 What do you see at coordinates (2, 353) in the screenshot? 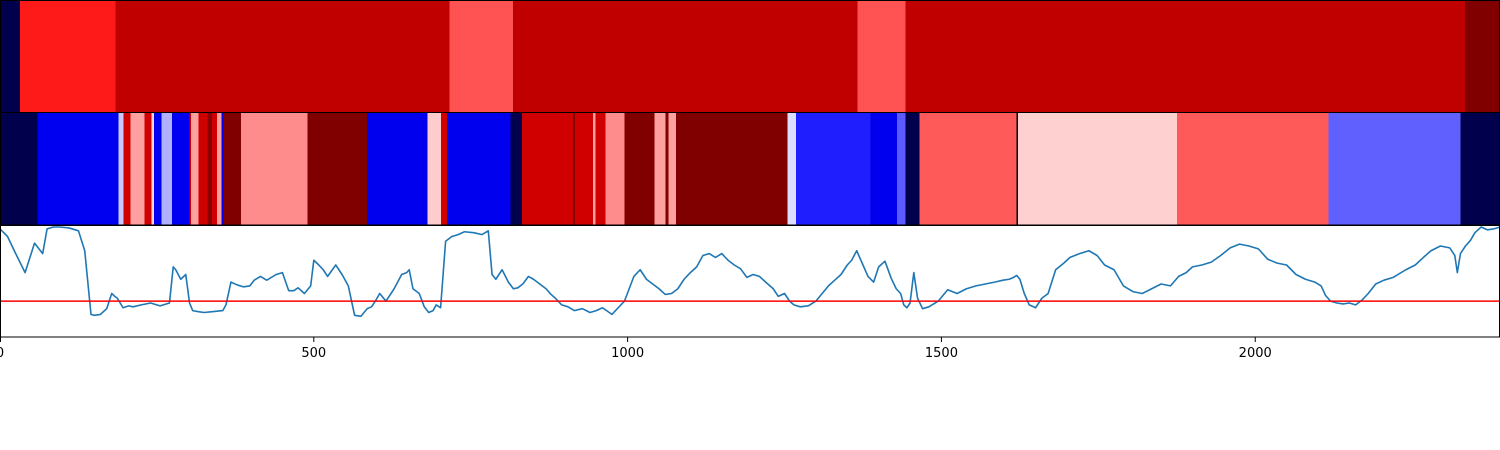
I see `x-tick-label-0: 0` at bounding box center [2, 353].